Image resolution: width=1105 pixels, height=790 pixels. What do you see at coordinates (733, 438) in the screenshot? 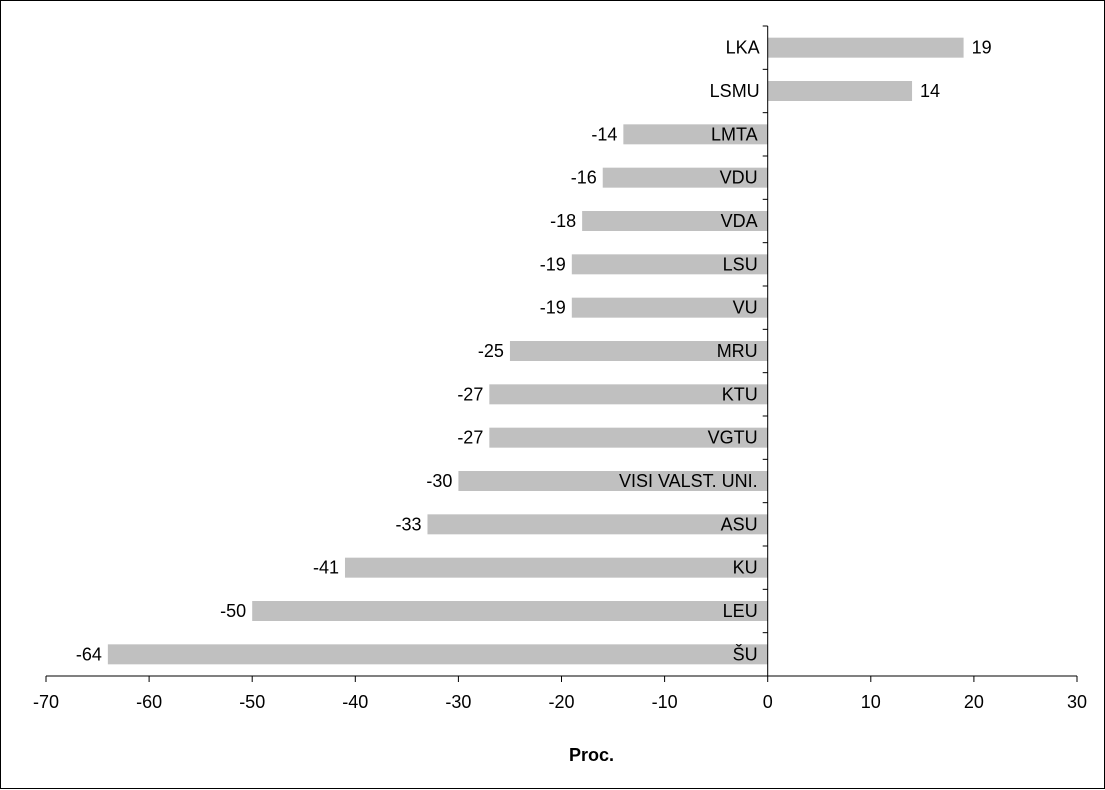
I see `category-label: VGTU` at bounding box center [733, 438].